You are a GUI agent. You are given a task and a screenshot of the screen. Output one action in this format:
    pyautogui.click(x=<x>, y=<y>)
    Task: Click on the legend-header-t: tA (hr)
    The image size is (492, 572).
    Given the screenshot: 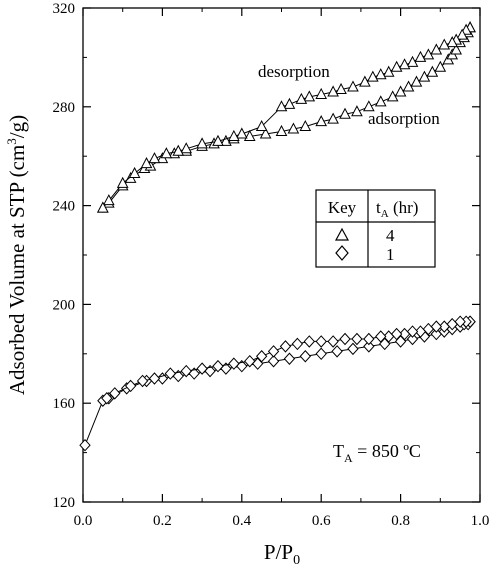 What is the action you would take?
    pyautogui.click(x=397, y=209)
    